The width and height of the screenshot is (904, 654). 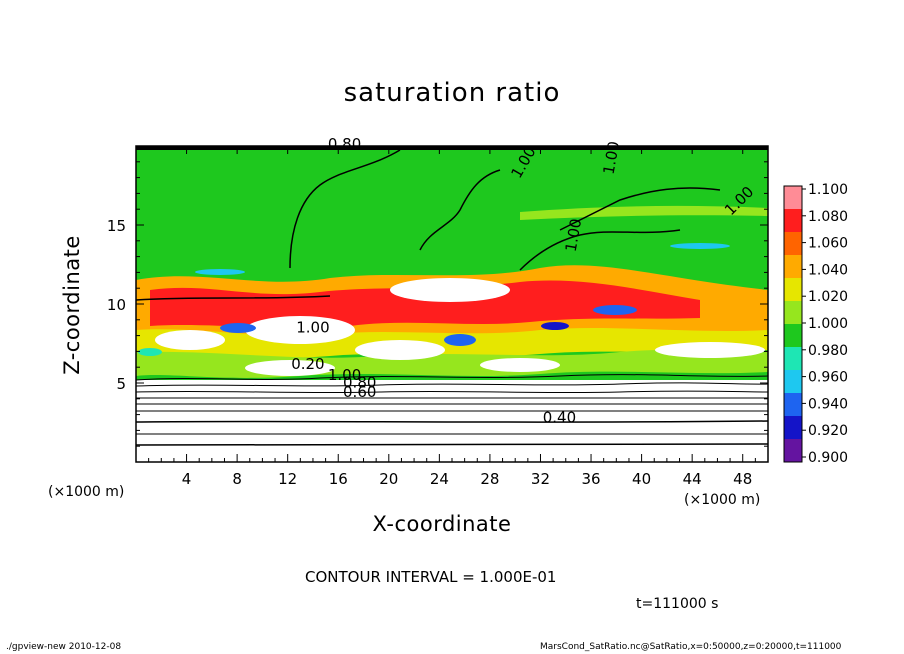 What do you see at coordinates (287, 479) in the screenshot?
I see `x-tick-label: 12` at bounding box center [287, 479].